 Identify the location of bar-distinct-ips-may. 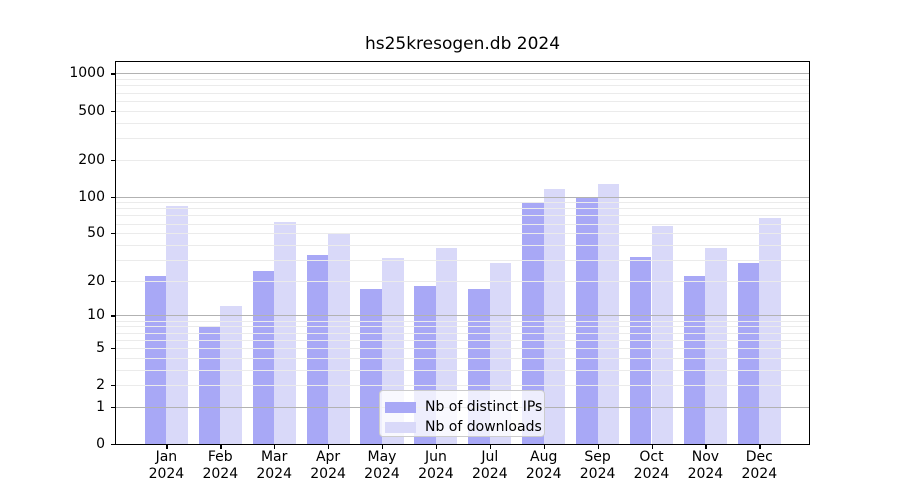
(371, 366).